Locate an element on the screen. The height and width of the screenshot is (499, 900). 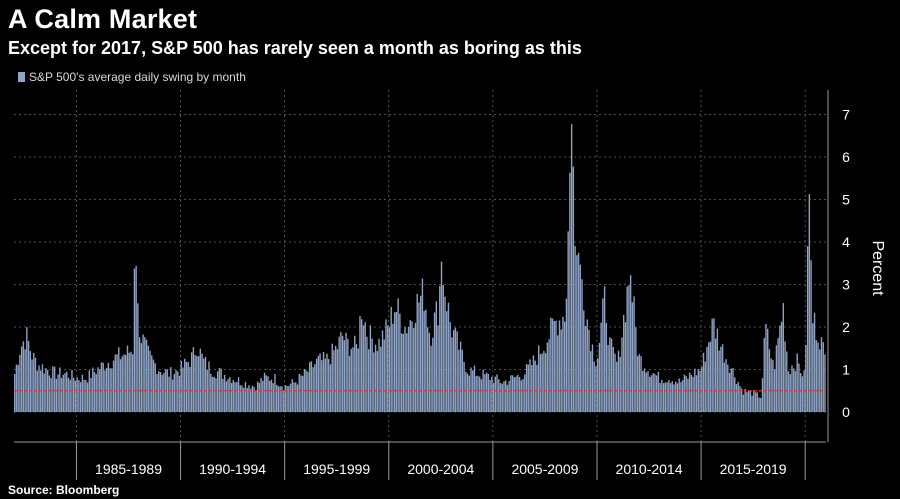
x-tick-label: 1990-1994 is located at coordinates (232, 469).